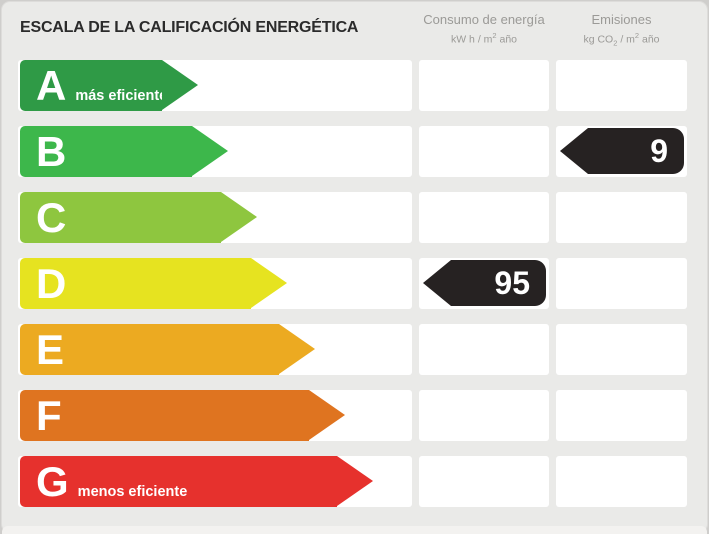  I want to click on next-panel-edge, so click(354, 530).